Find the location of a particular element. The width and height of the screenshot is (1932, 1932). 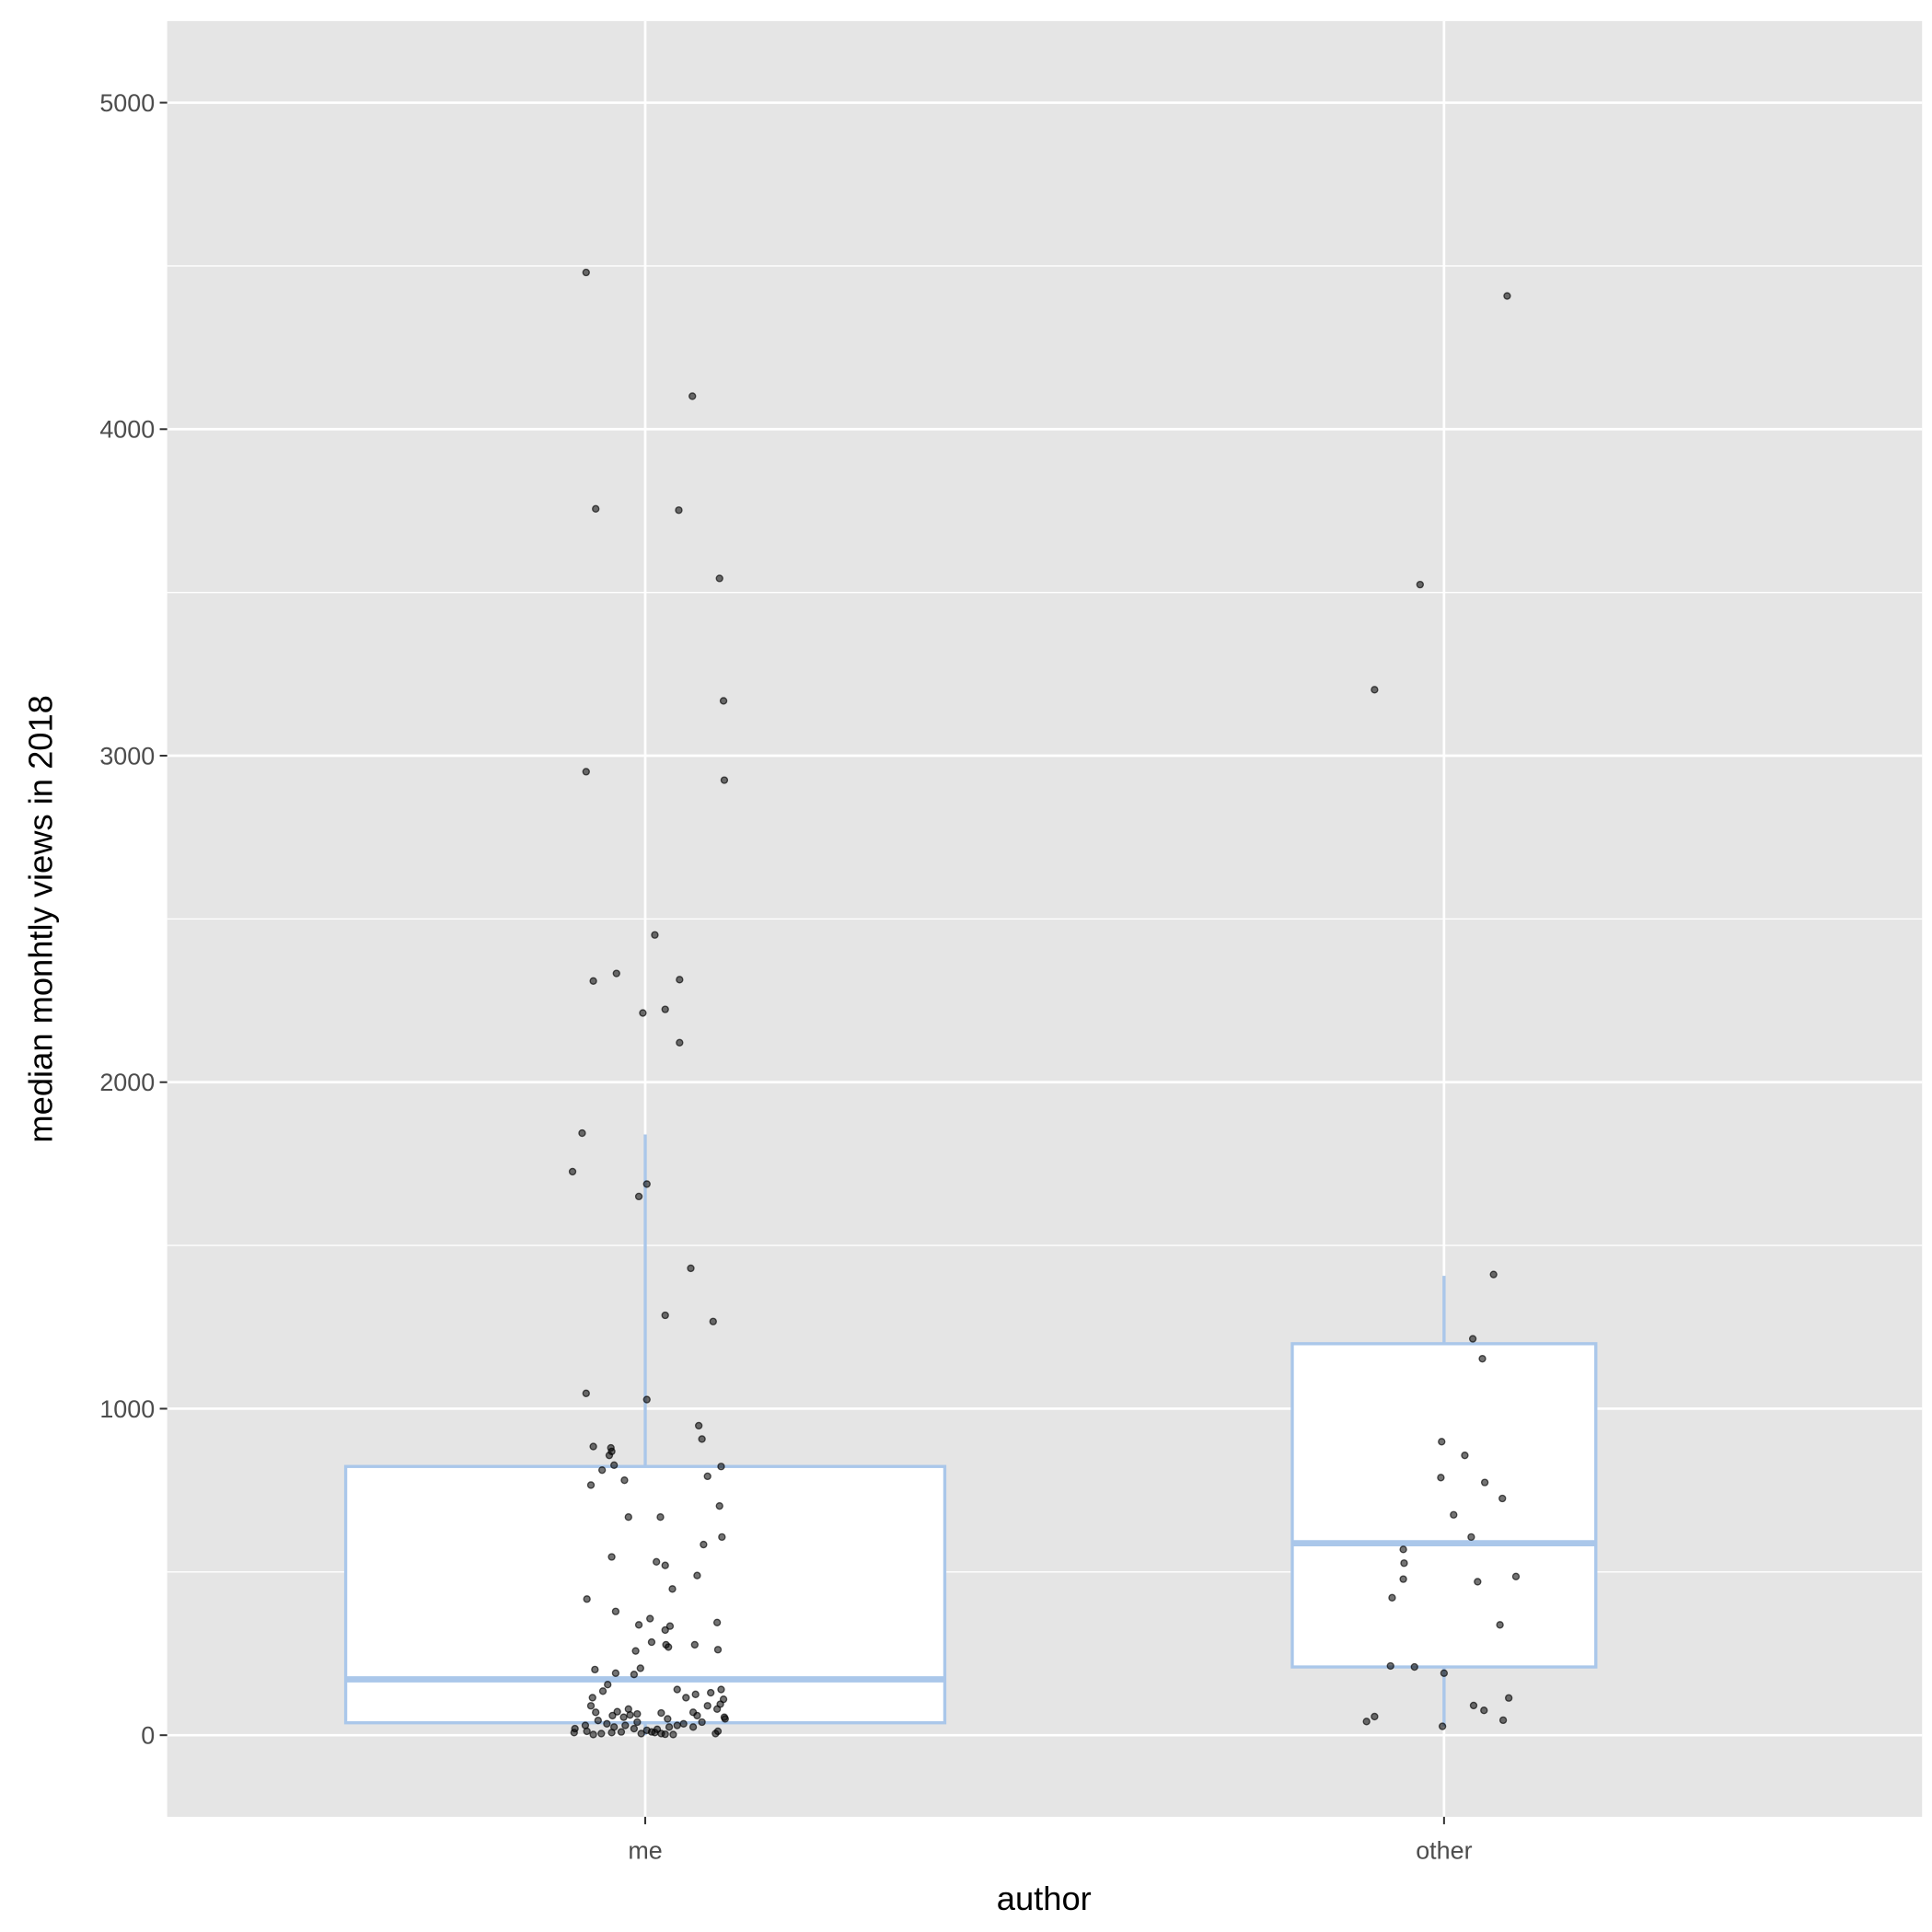

y-axis: 0 1000 2000 3000 4000 5000 is located at coordinates (134, 920).